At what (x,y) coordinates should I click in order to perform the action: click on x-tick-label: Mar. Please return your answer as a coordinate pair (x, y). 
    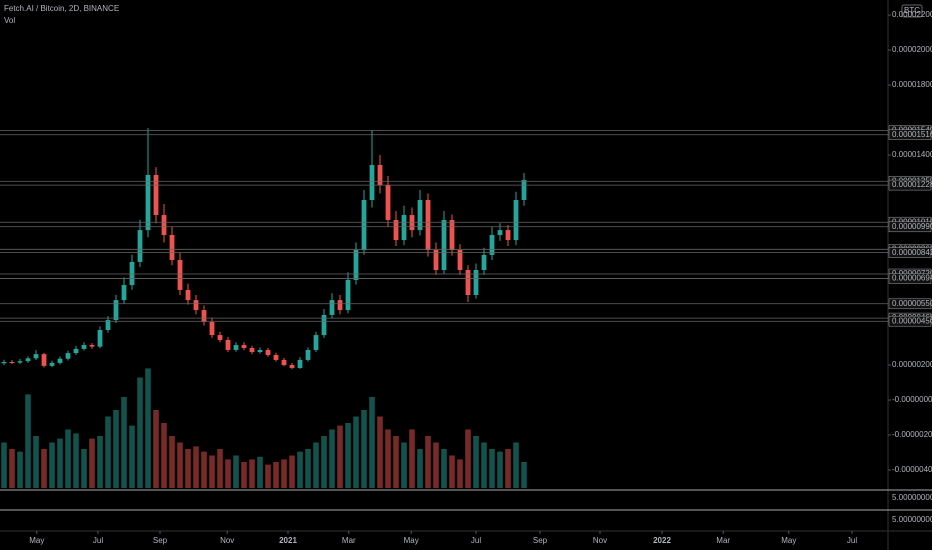
    Looking at the image, I should click on (723, 540).